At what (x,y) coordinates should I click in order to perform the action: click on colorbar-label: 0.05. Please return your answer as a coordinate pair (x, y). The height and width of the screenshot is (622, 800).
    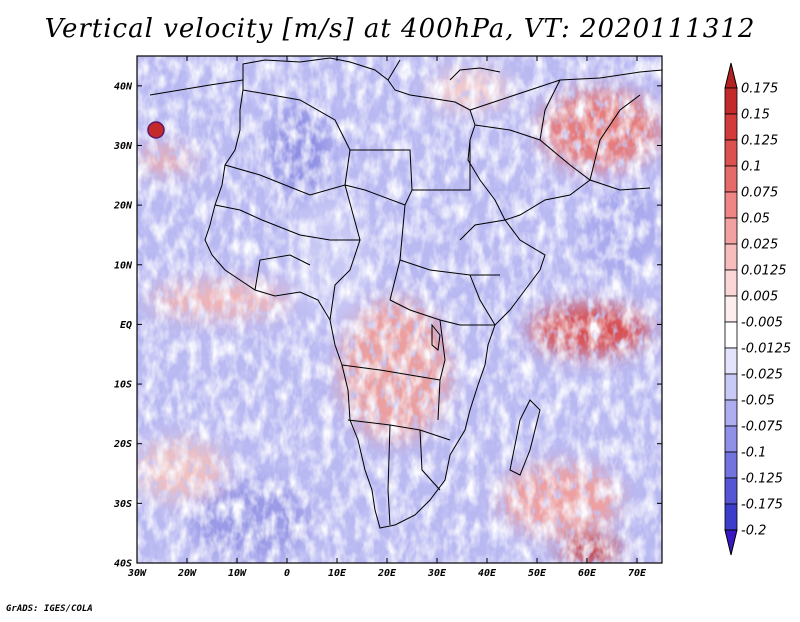
    Looking at the image, I should click on (755, 219).